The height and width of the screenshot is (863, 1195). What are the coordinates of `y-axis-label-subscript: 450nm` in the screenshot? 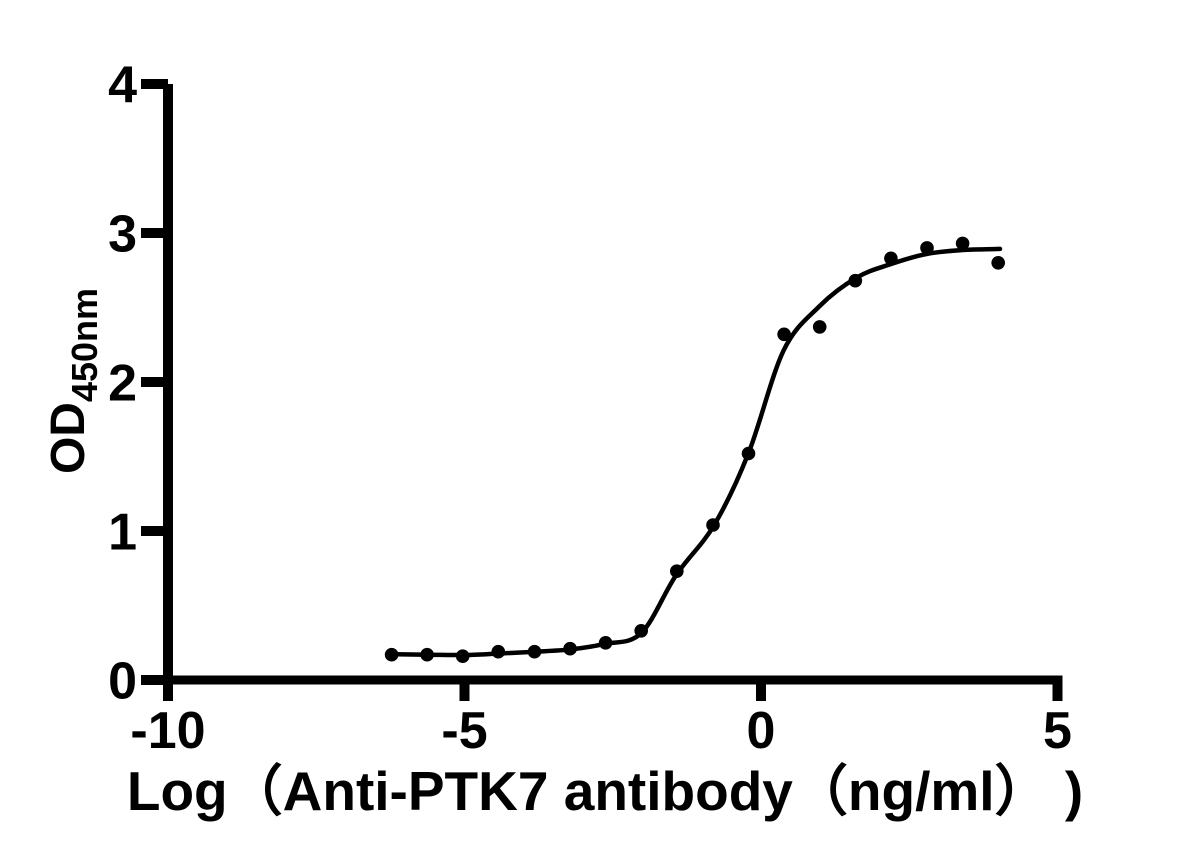 It's located at (84, 345).